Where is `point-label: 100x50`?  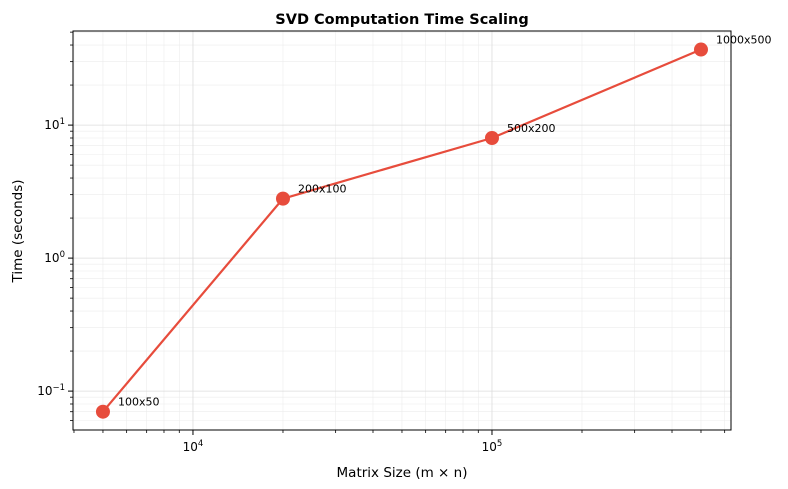
point-label: 100x50 is located at coordinates (139, 402).